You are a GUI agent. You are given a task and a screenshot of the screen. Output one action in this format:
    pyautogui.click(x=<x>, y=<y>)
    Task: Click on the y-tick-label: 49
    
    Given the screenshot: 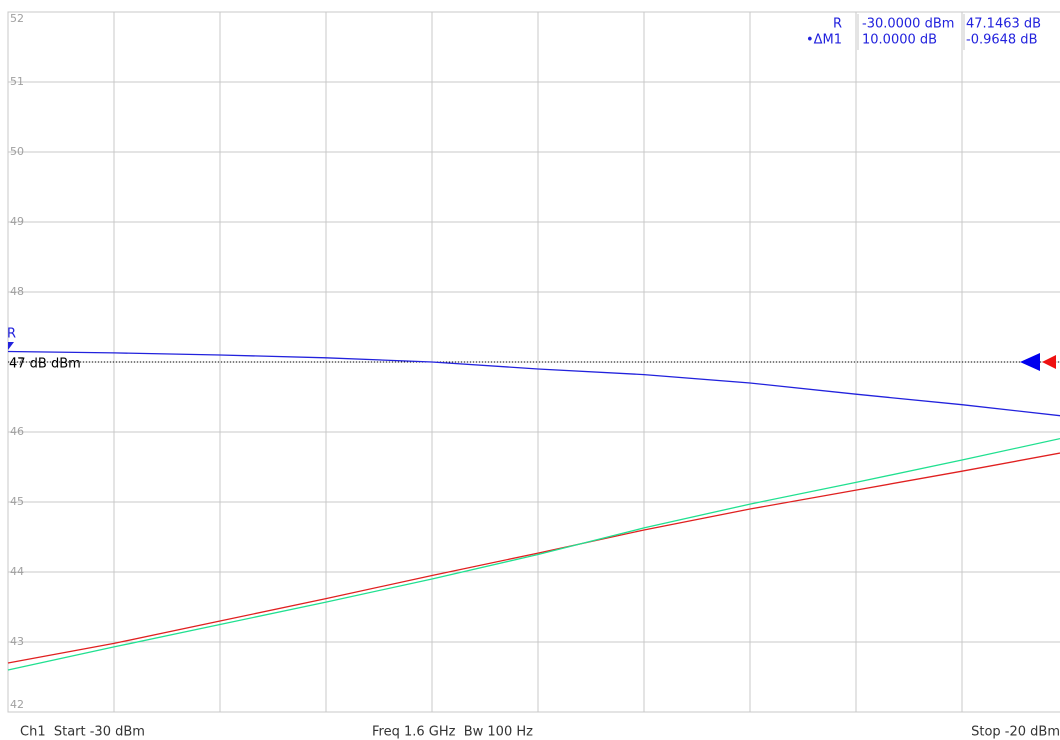 What is the action you would take?
    pyautogui.click(x=17, y=221)
    